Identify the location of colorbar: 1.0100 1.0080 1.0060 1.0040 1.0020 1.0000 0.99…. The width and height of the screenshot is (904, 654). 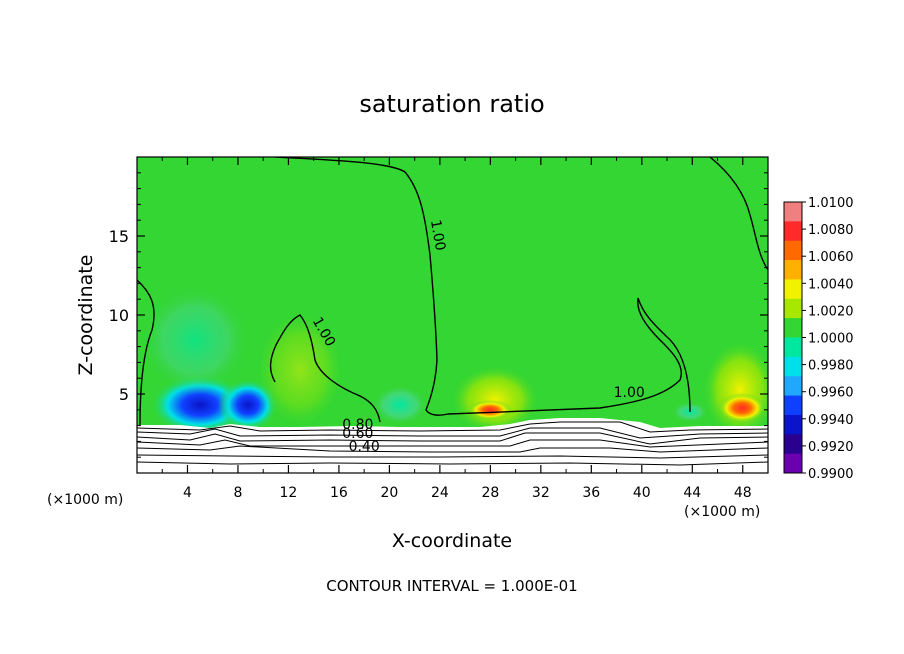
(818, 339).